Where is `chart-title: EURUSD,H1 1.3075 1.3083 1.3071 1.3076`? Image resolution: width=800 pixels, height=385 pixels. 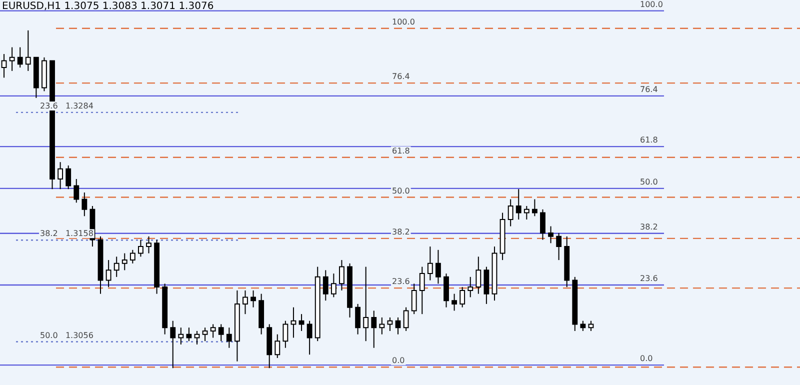
chart-title: EURUSD,H1 1.3075 1.3083 1.3071 1.3076 is located at coordinates (108, 6).